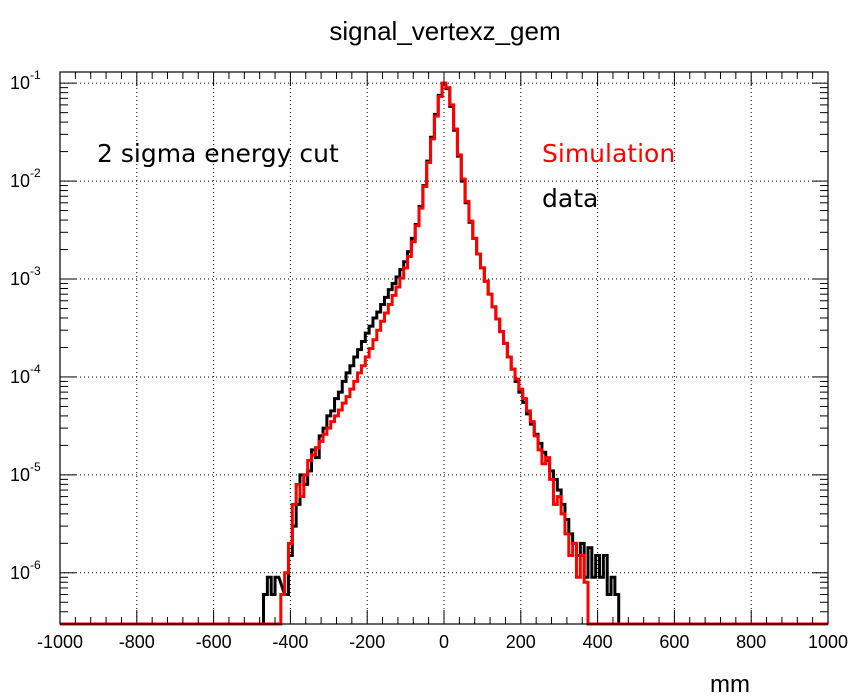 This screenshot has width=856, height=697. I want to click on x-tick-label: 1000, so click(828, 642).